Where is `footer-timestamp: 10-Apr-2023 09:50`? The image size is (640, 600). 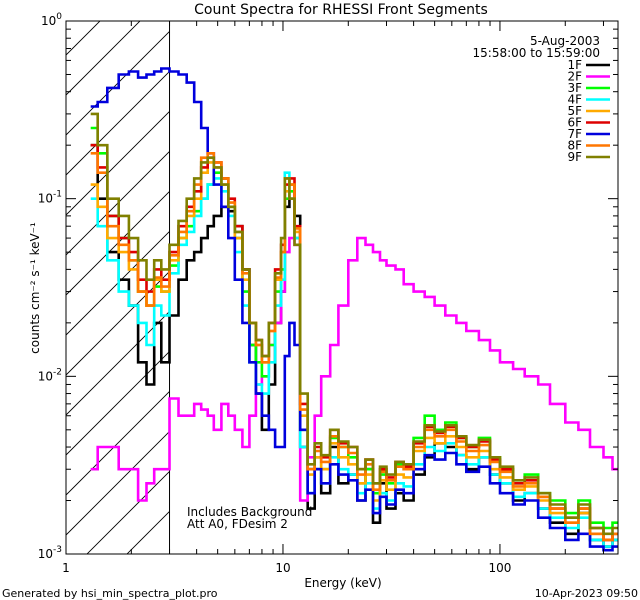
footer-timestamp: 10-Apr-2023 09:50 is located at coordinates (586, 593).